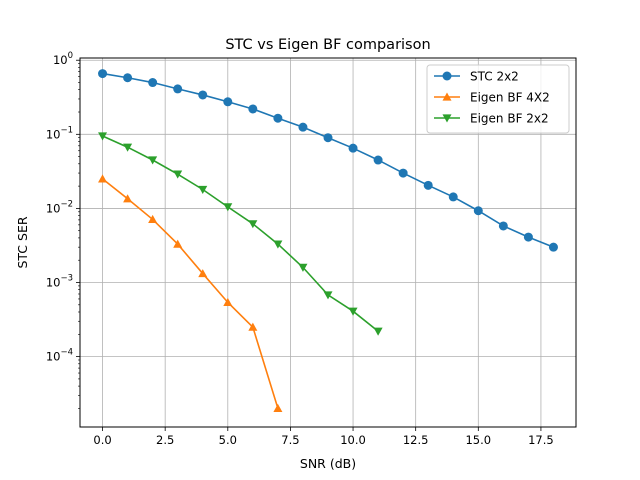 This screenshot has width=640, height=480. Describe the element at coordinates (290, 440) in the screenshot. I see `x-tick-label: 7.5` at that location.